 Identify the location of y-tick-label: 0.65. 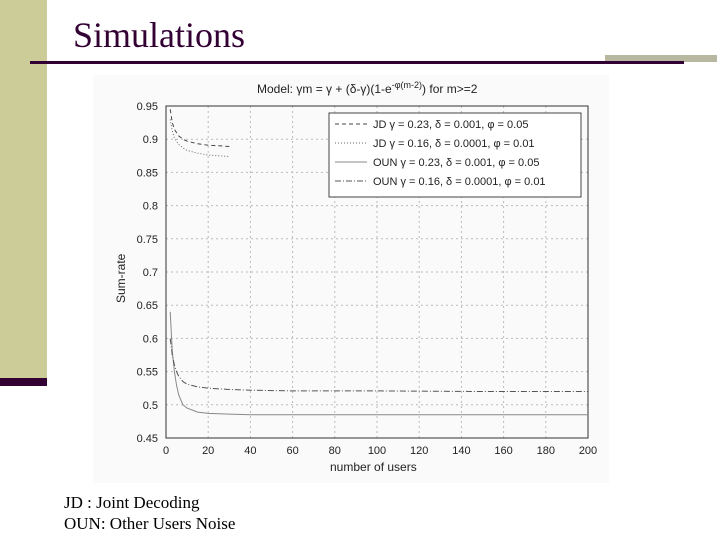
(147, 306).